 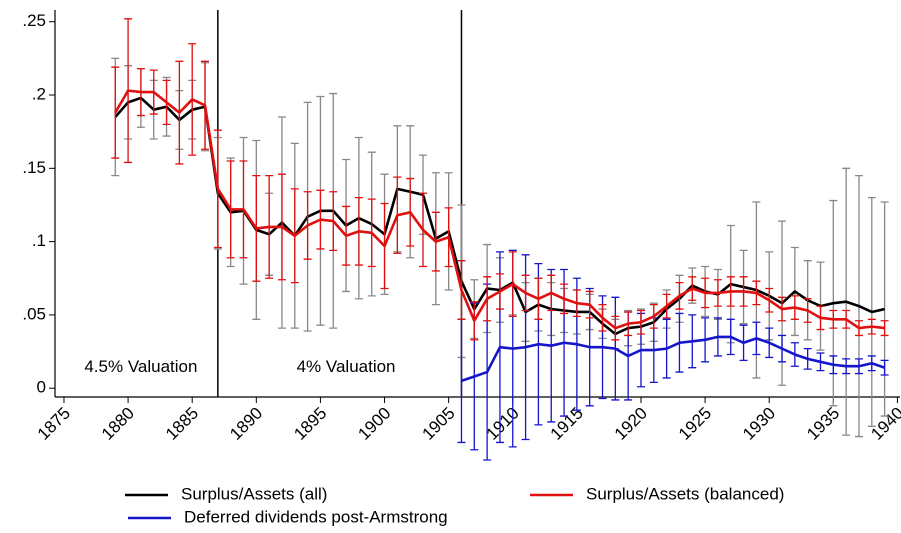 What do you see at coordinates (374, 424) in the screenshot?
I see `x-tick-label: 1900` at bounding box center [374, 424].